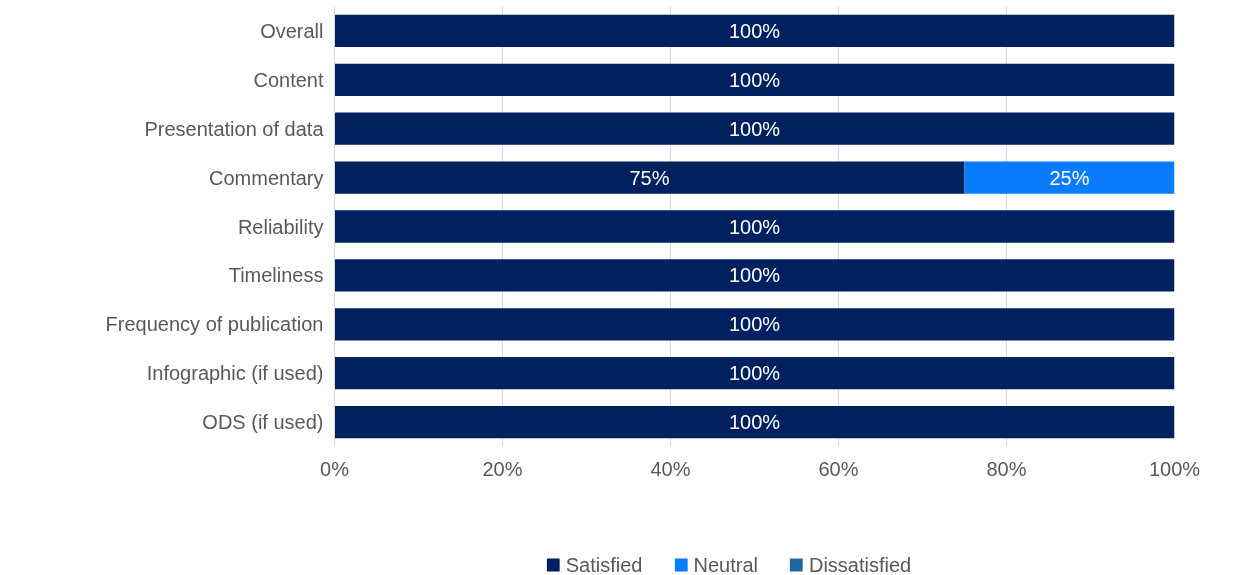  What do you see at coordinates (1006, 468) in the screenshot?
I see `x-tick-label: 80%` at bounding box center [1006, 468].